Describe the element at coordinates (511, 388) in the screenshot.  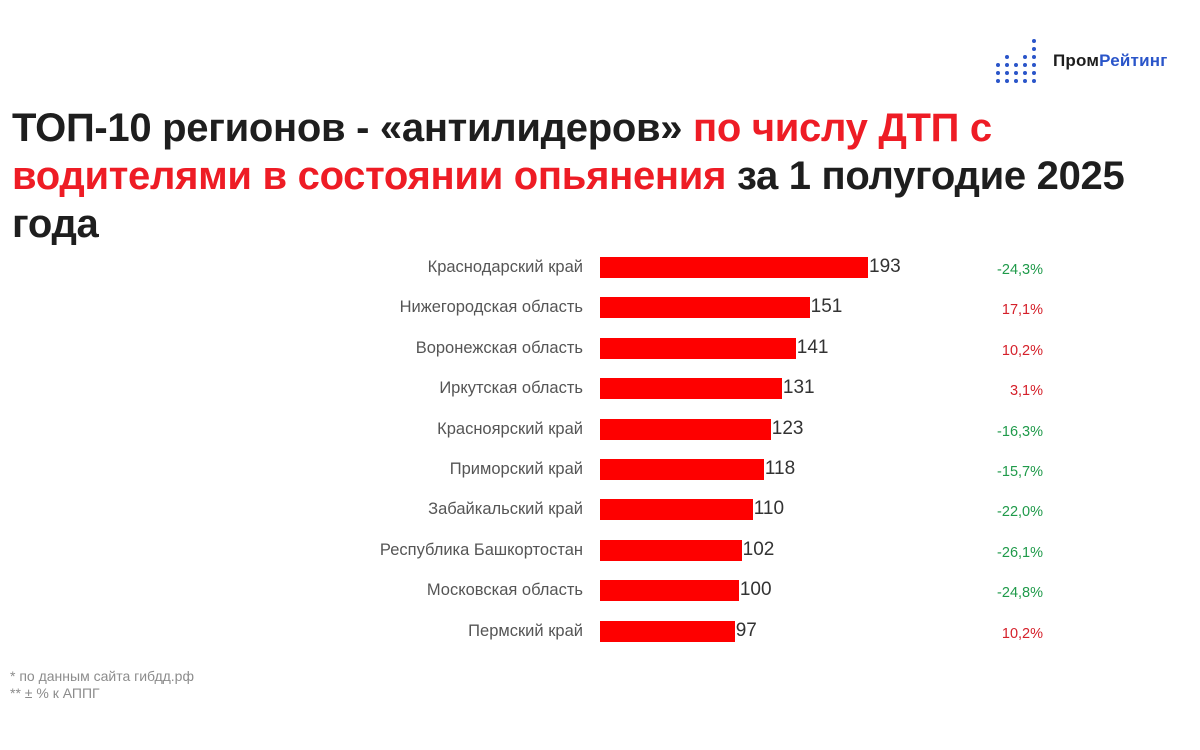
I see `region-label: Иркутская область` at that location.